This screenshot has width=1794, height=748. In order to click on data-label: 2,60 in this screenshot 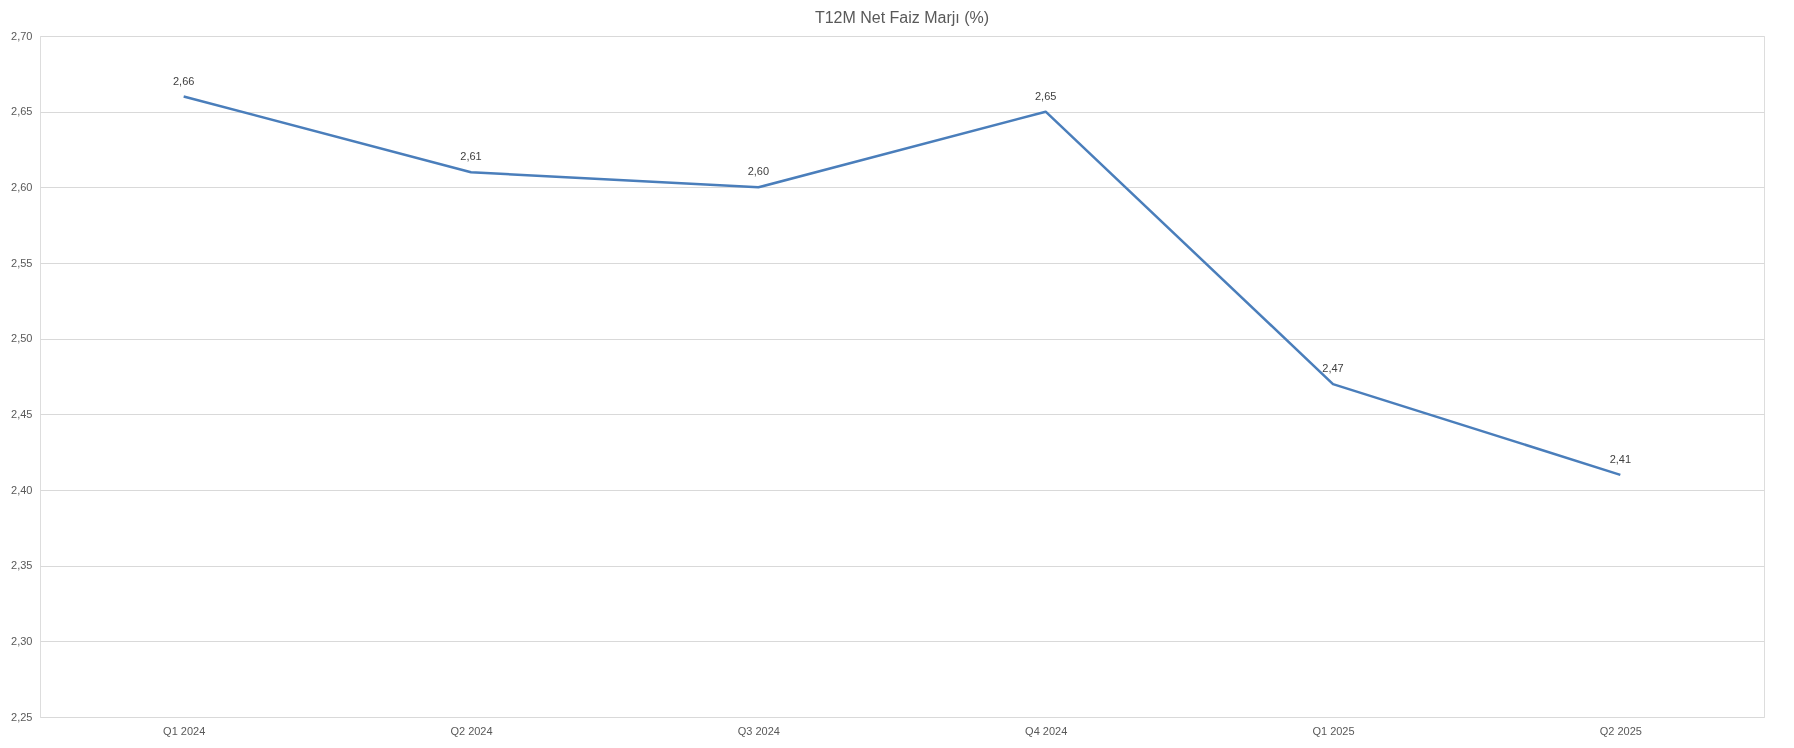, I will do `click(758, 171)`.